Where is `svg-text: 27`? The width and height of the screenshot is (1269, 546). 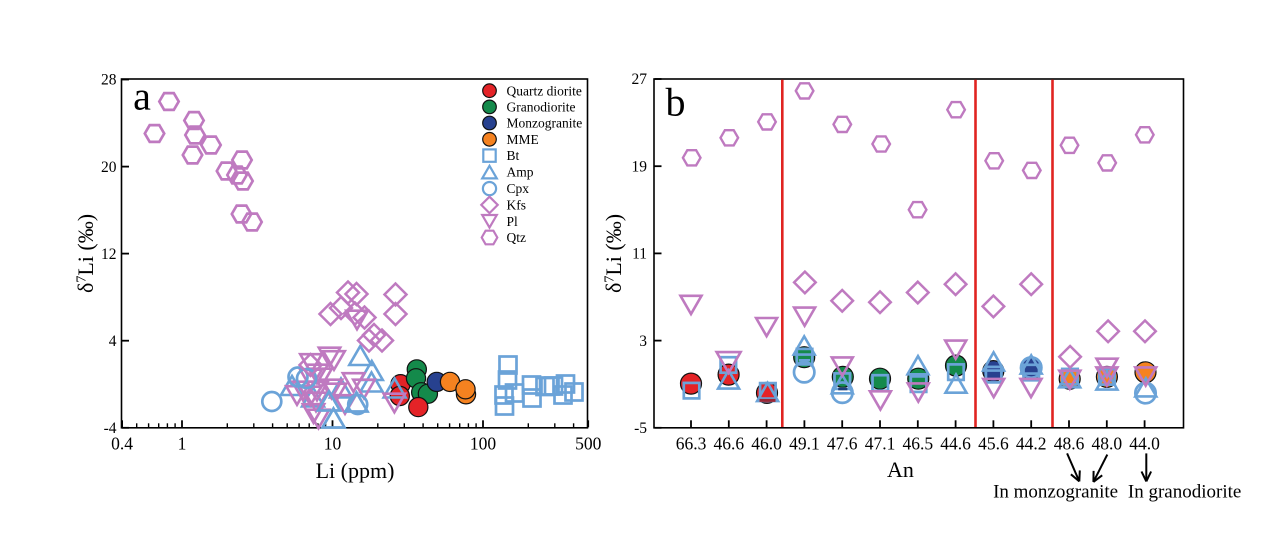
svg-text: 27 is located at coordinates (640, 79).